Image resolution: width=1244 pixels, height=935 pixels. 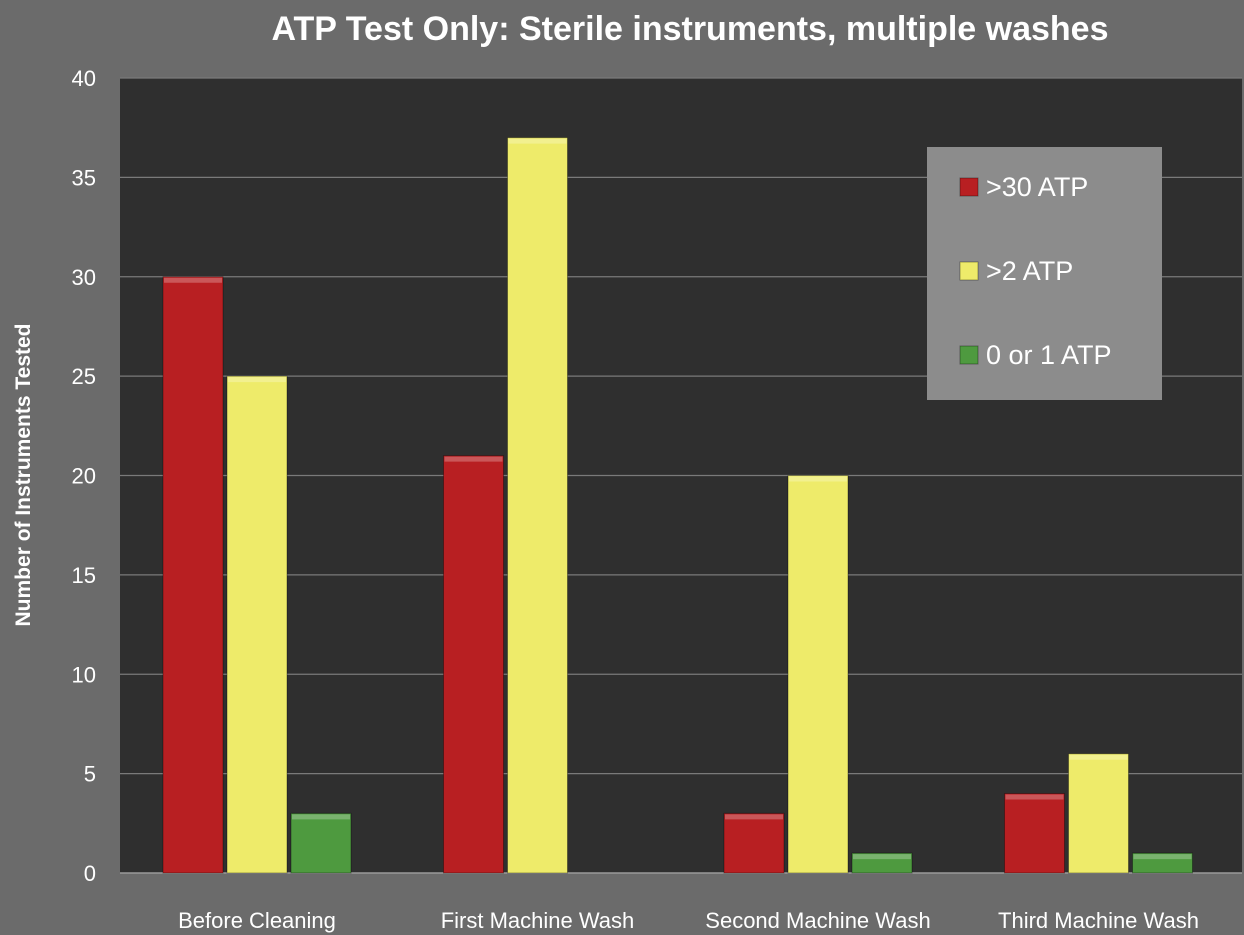 I want to click on x-category-label: First Machine Wash, so click(x=538, y=920).